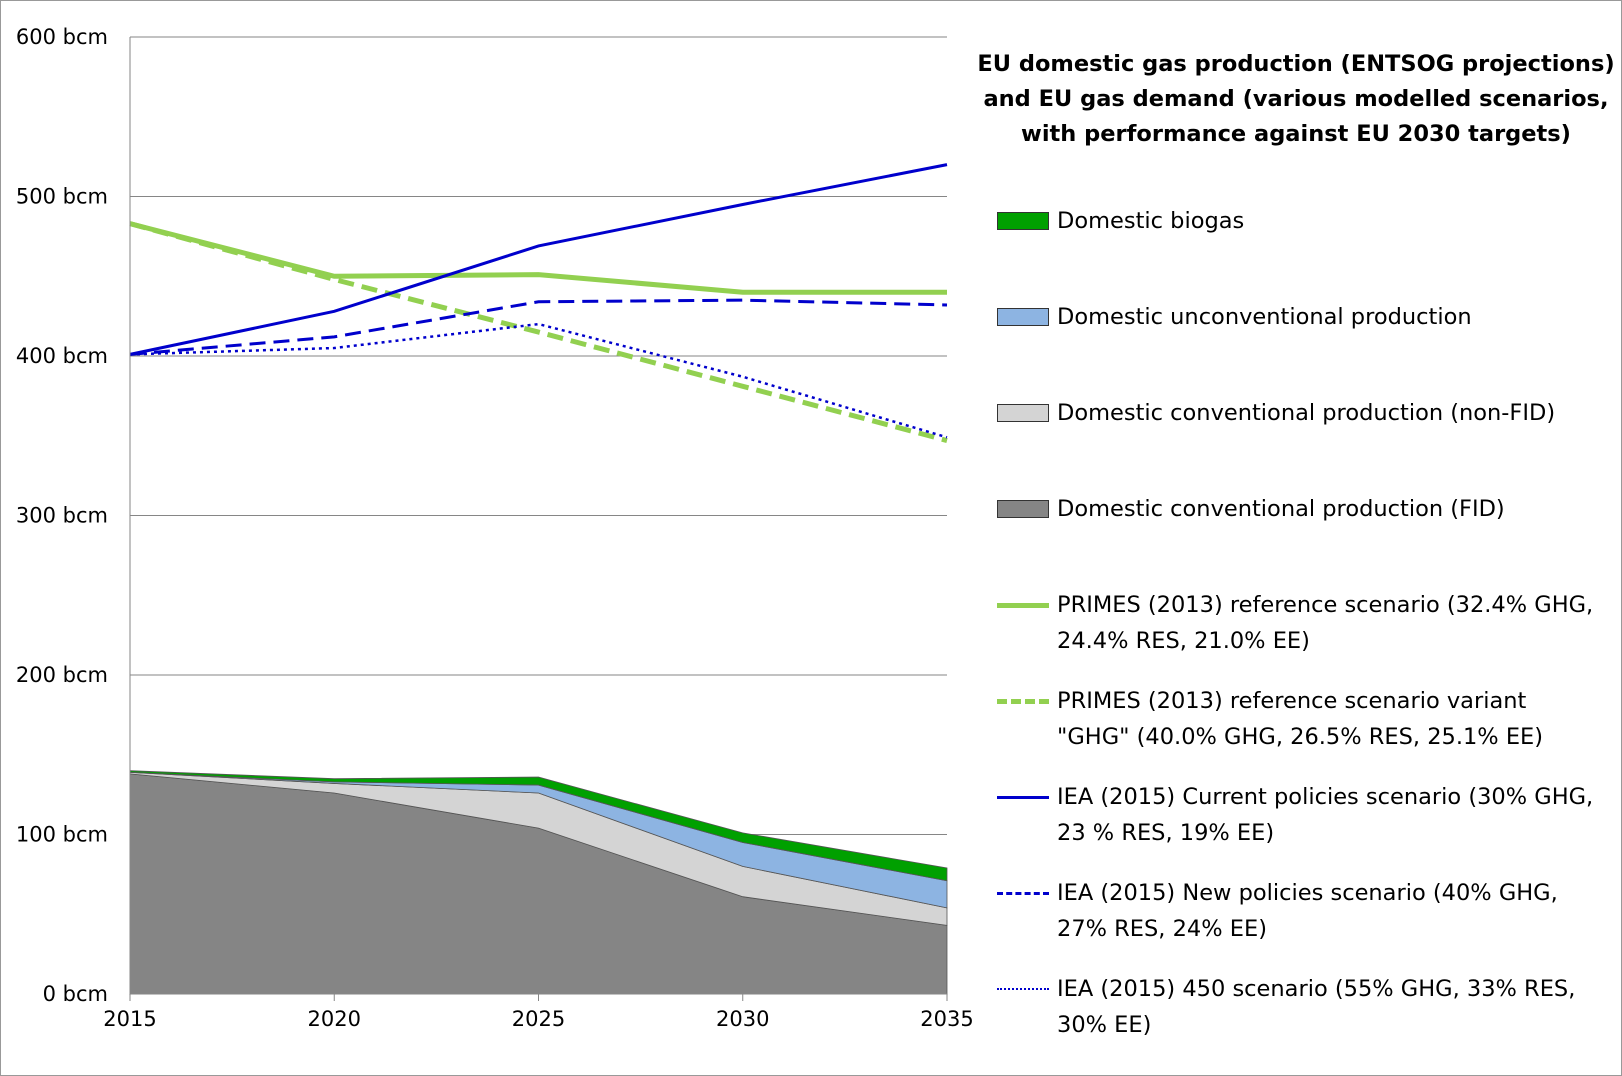  What do you see at coordinates (62, 356) in the screenshot?
I see `y-tick-label: 400 bcm` at bounding box center [62, 356].